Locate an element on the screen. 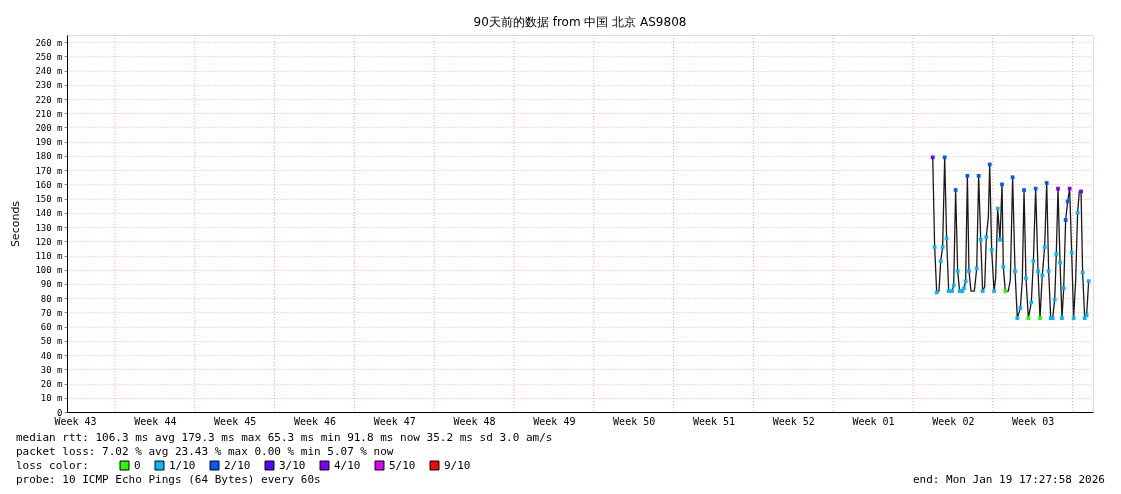  y-tick-label: 60 m is located at coordinates (51, 327).